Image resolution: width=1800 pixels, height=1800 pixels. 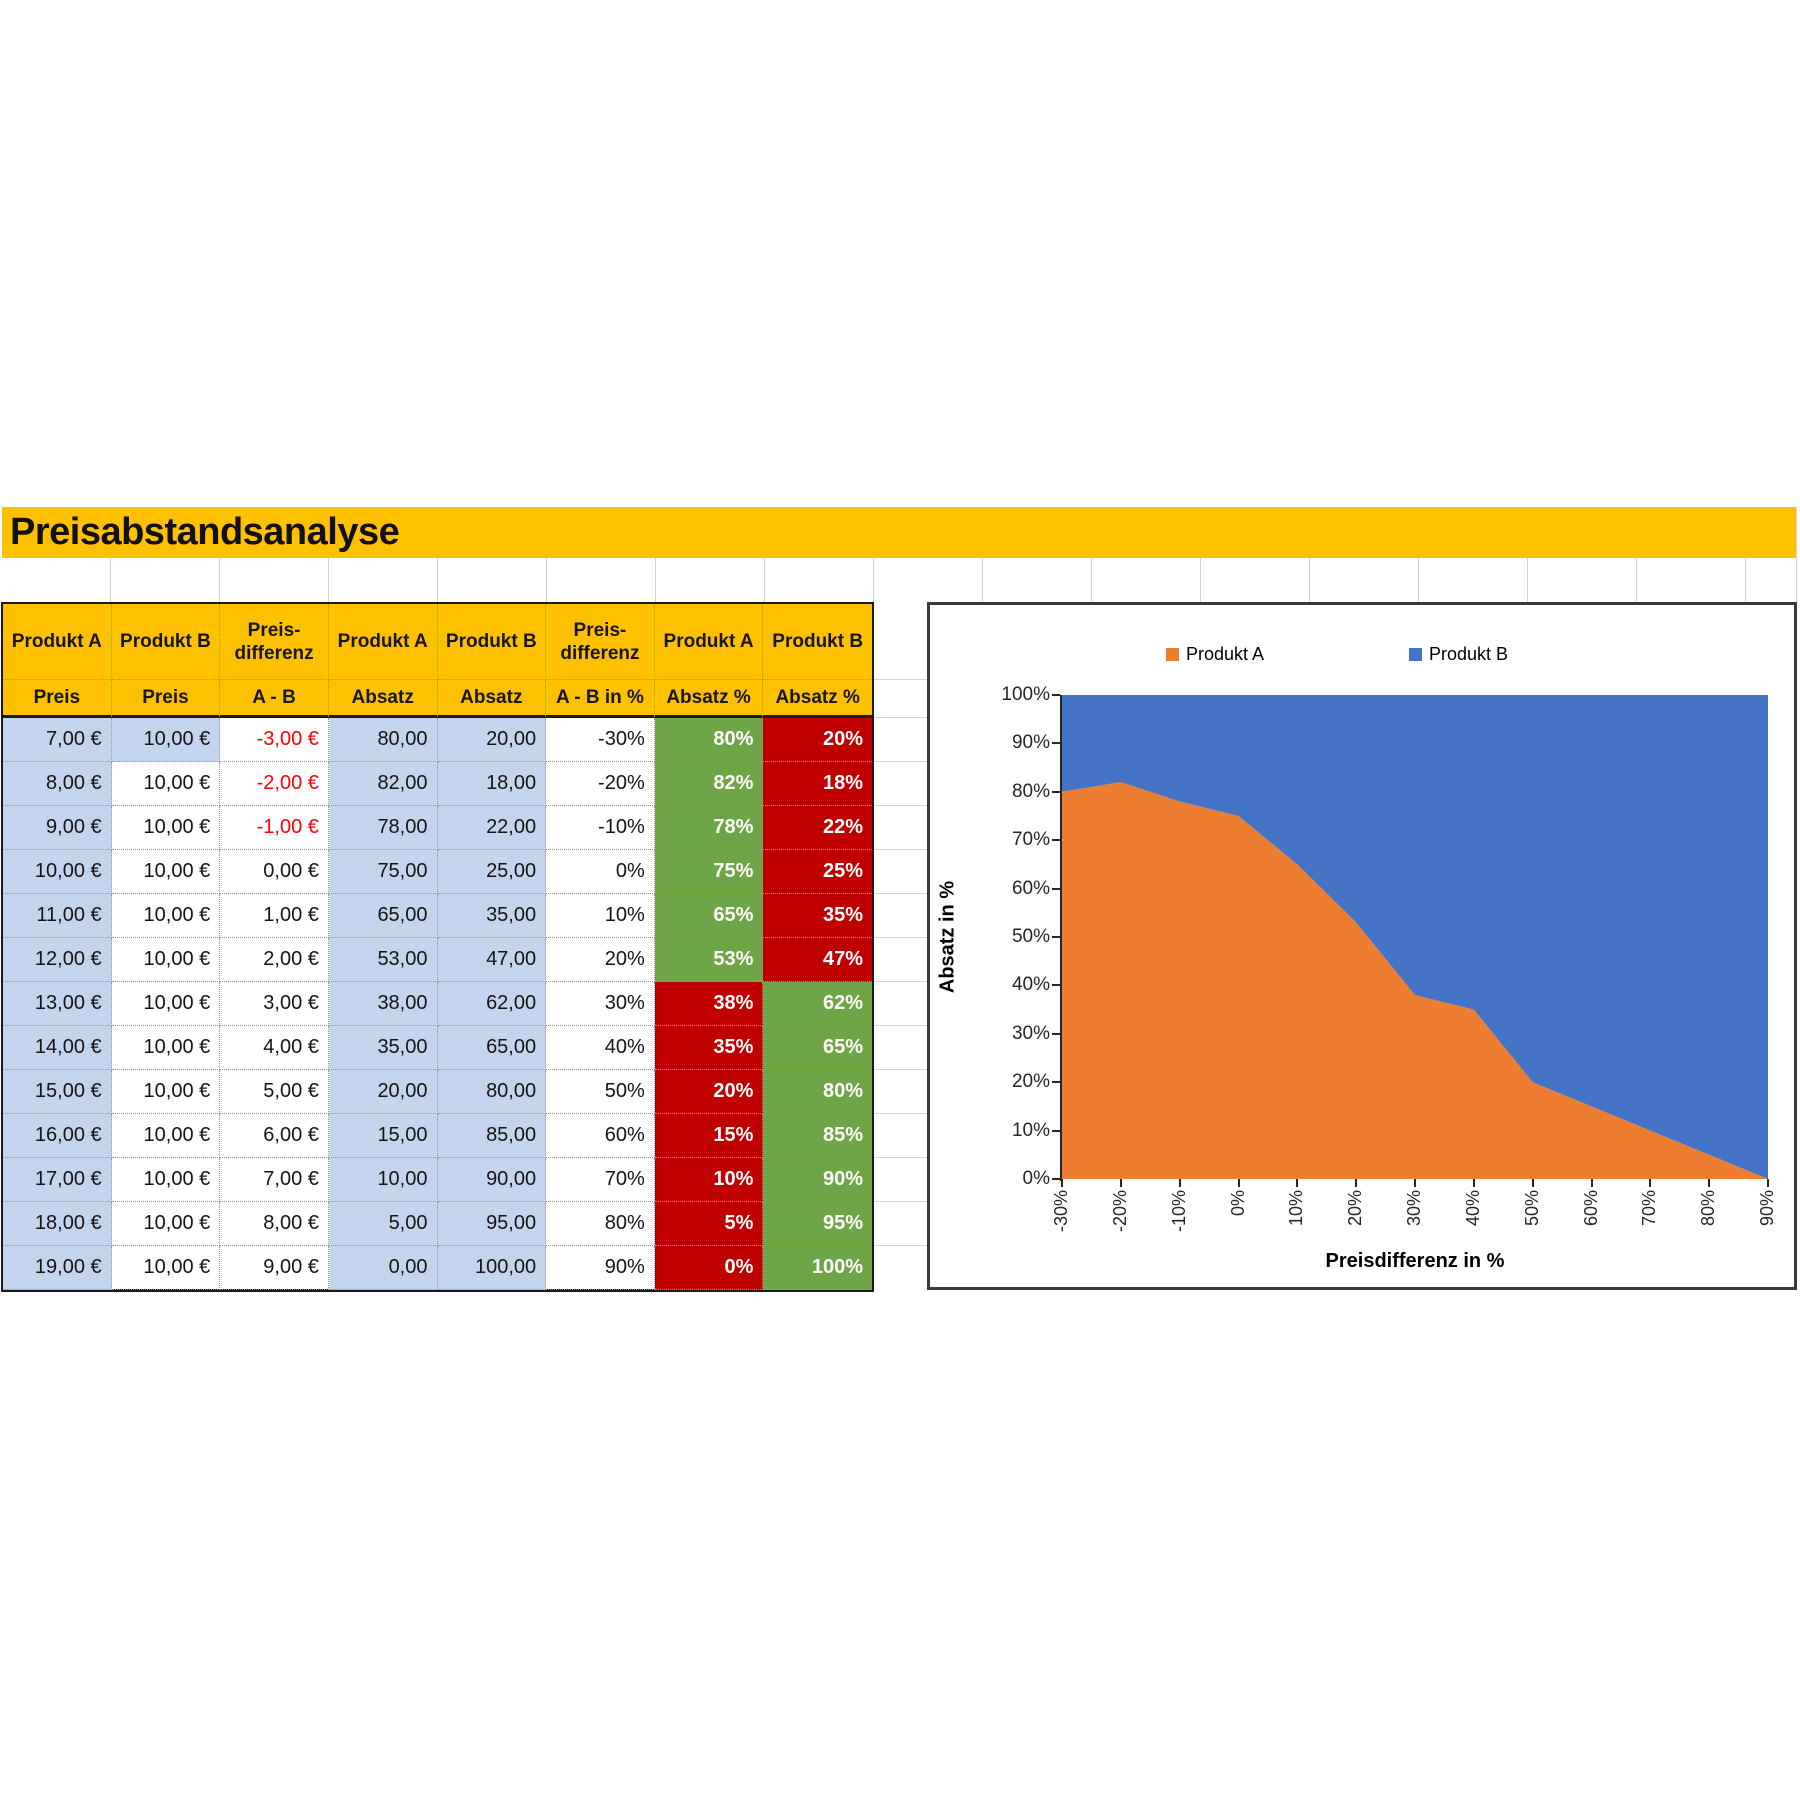 I want to click on table-cell: 35,00, so click(x=383, y=1048).